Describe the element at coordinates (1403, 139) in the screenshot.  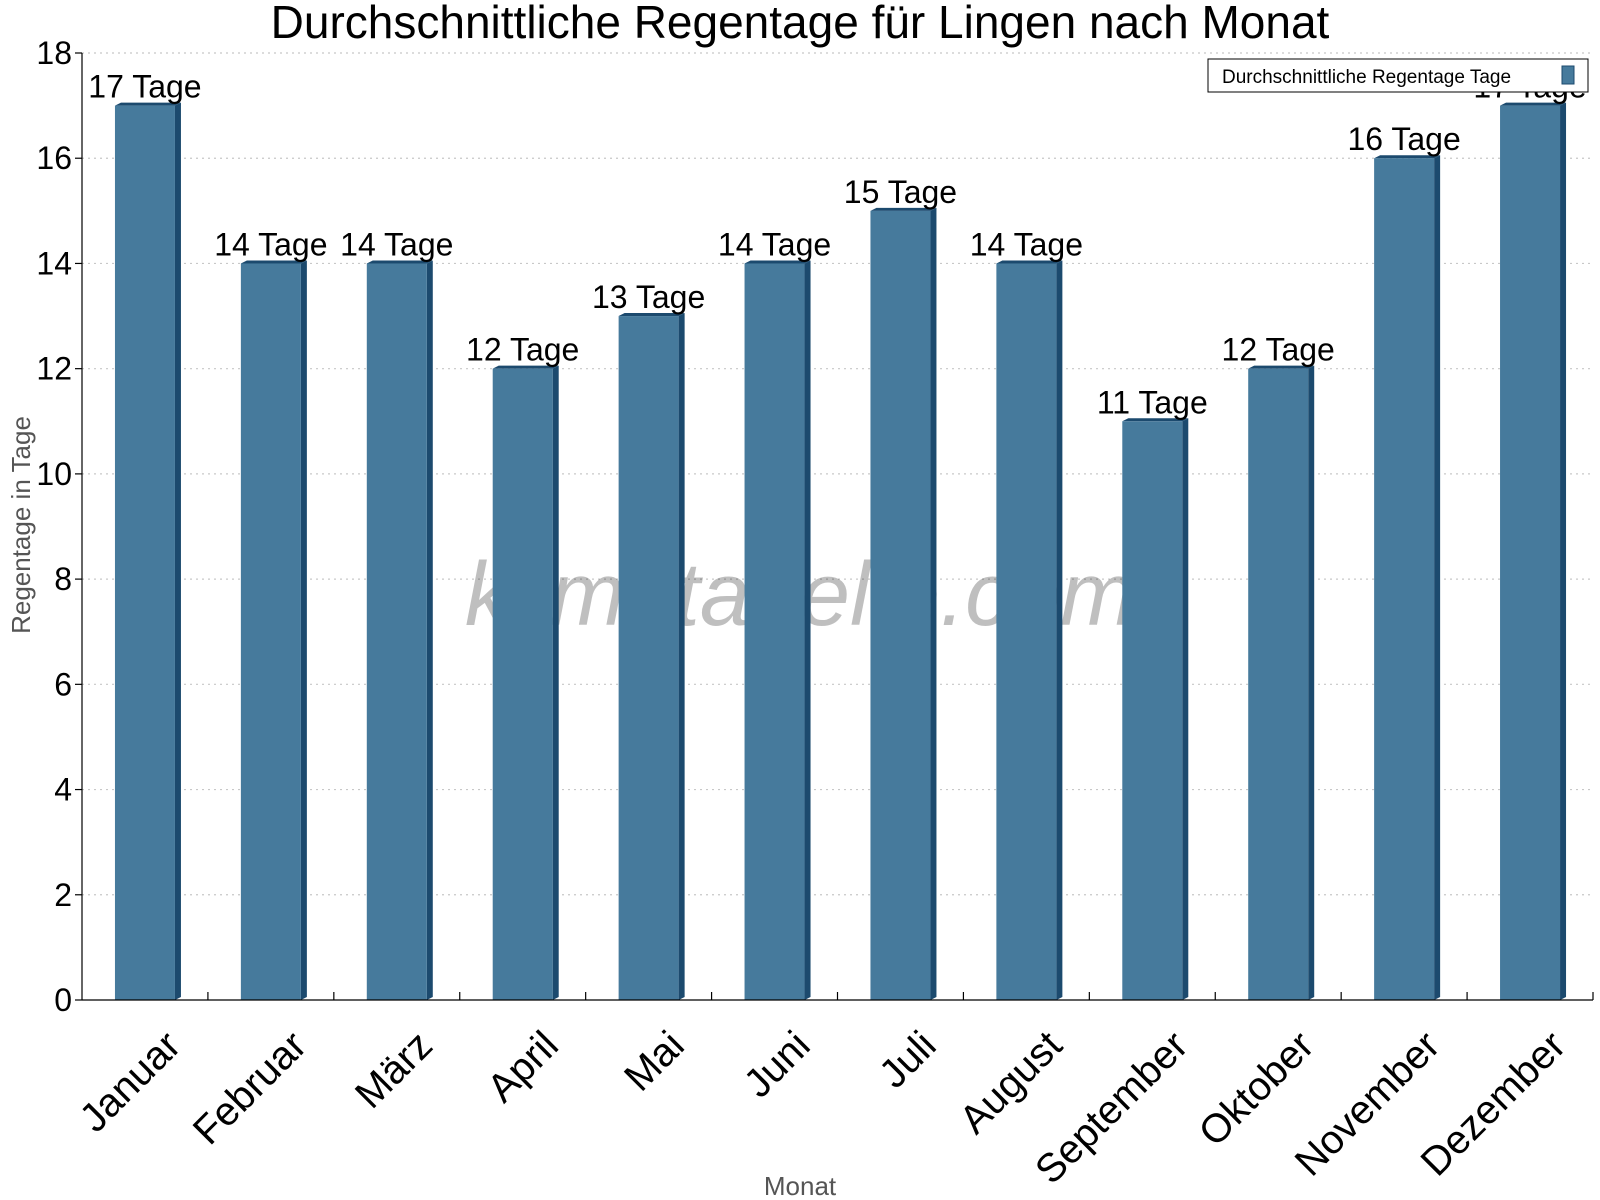
I see `data-label: 16 Tage` at that location.